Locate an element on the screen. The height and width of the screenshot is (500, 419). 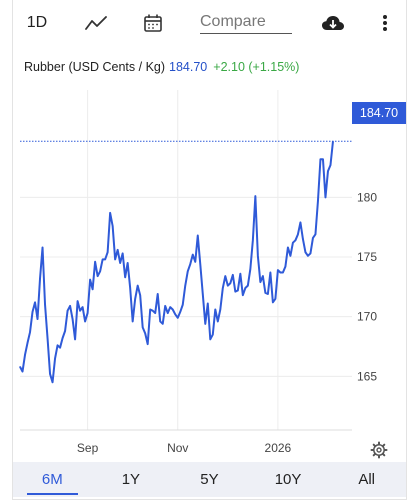
line-chart-icon is located at coordinates (96, 23).